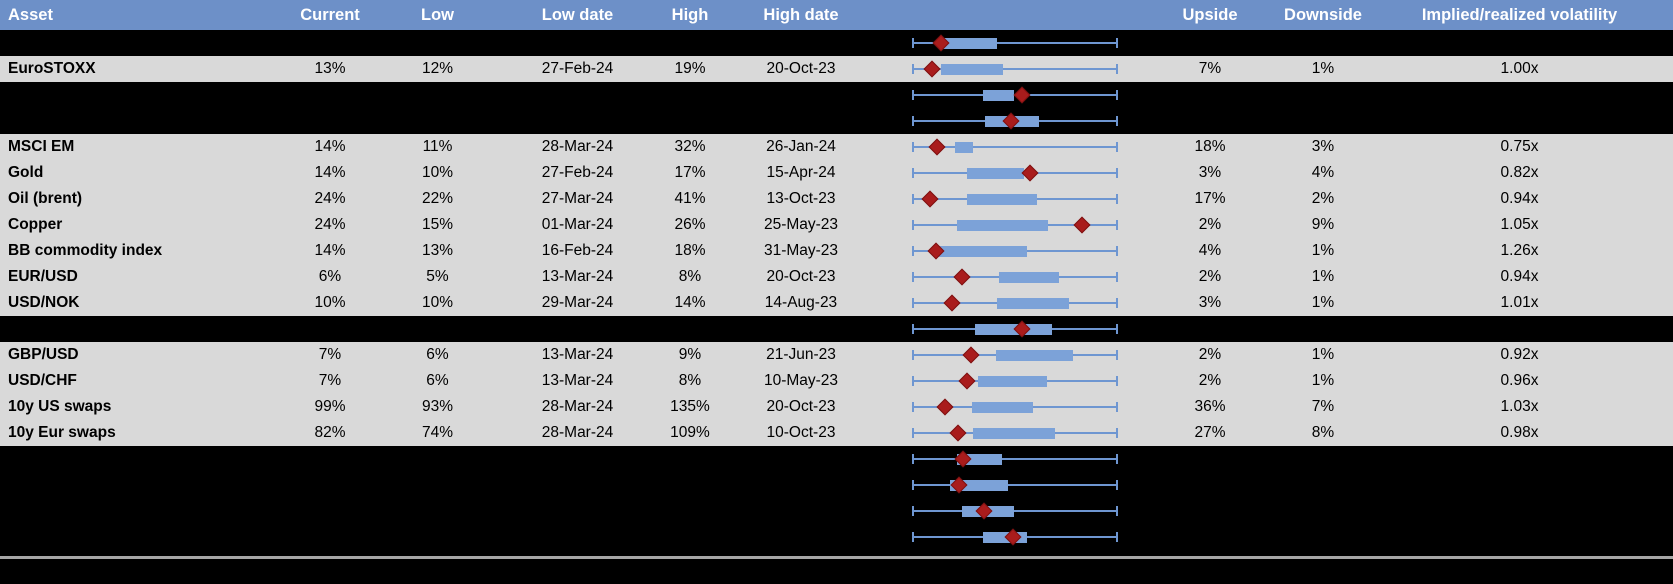 The height and width of the screenshot is (584, 1673). I want to click on implied-realized-value: 0.96x, so click(1519, 380).